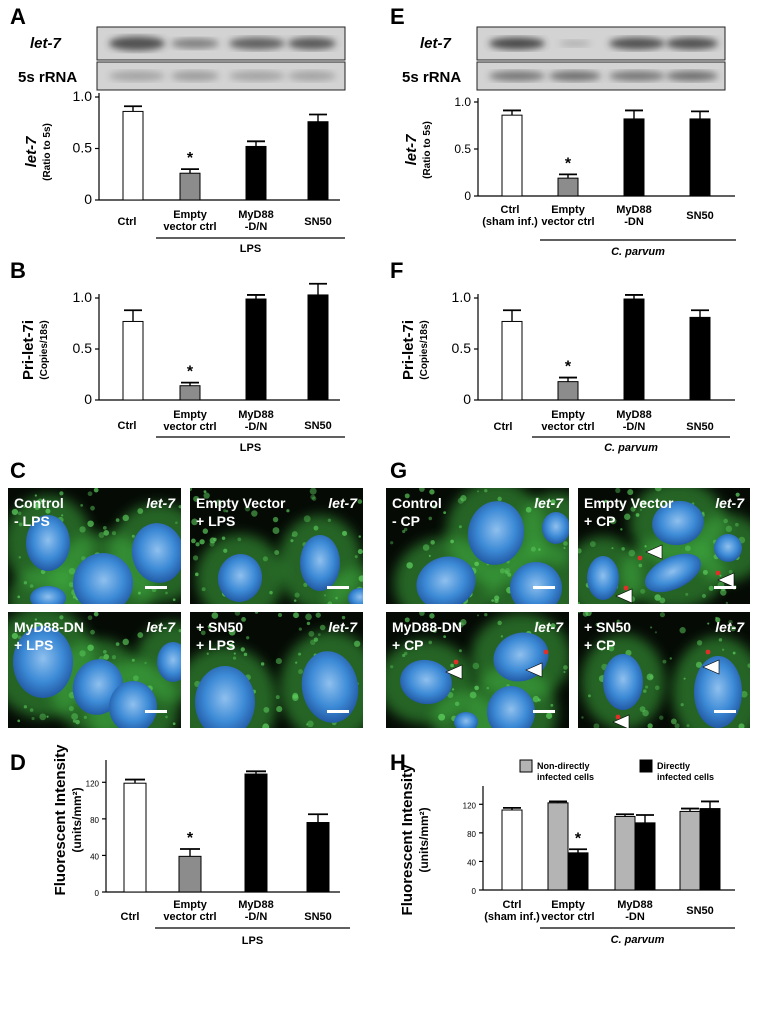  What do you see at coordinates (546, 652) in the screenshot?
I see `parasite-punctum` at bounding box center [546, 652].